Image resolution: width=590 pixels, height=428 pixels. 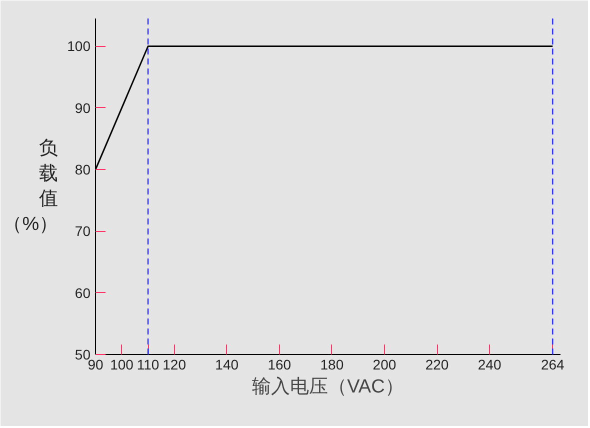 I want to click on y-axis-title: 负载值（%）, so click(x=30, y=186).